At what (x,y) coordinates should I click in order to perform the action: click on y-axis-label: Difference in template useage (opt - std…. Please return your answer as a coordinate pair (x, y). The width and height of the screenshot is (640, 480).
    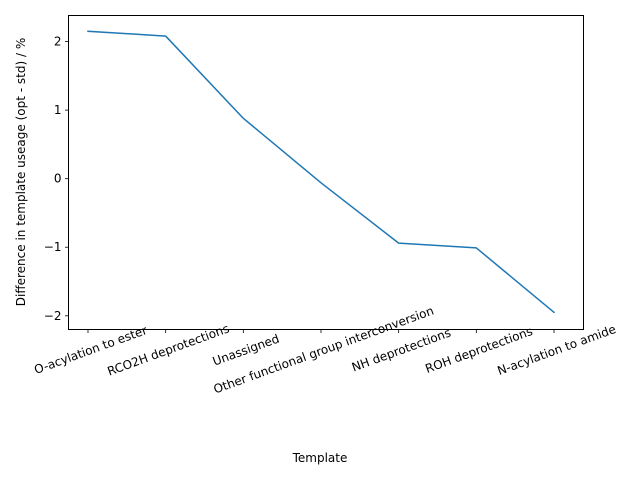
    Looking at the image, I should click on (21, 172).